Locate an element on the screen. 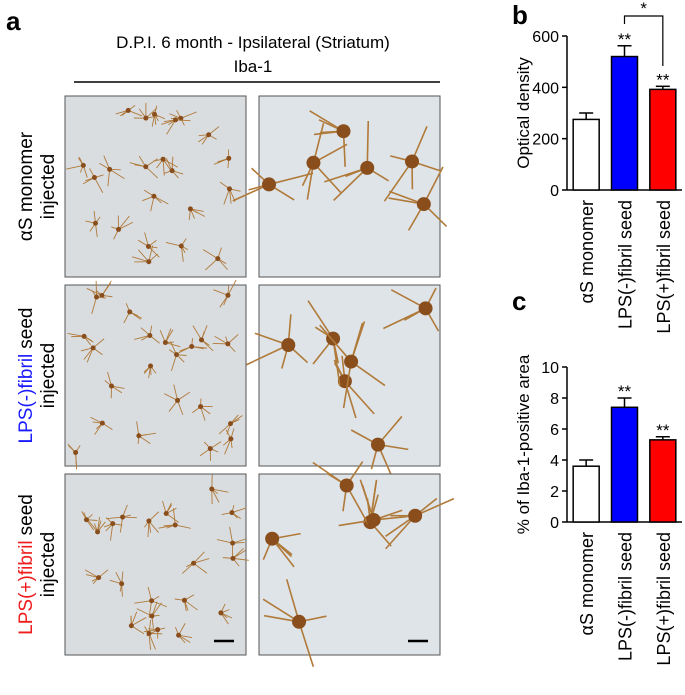 The image size is (685, 695). y-tick-label: 400 is located at coordinates (545, 88).